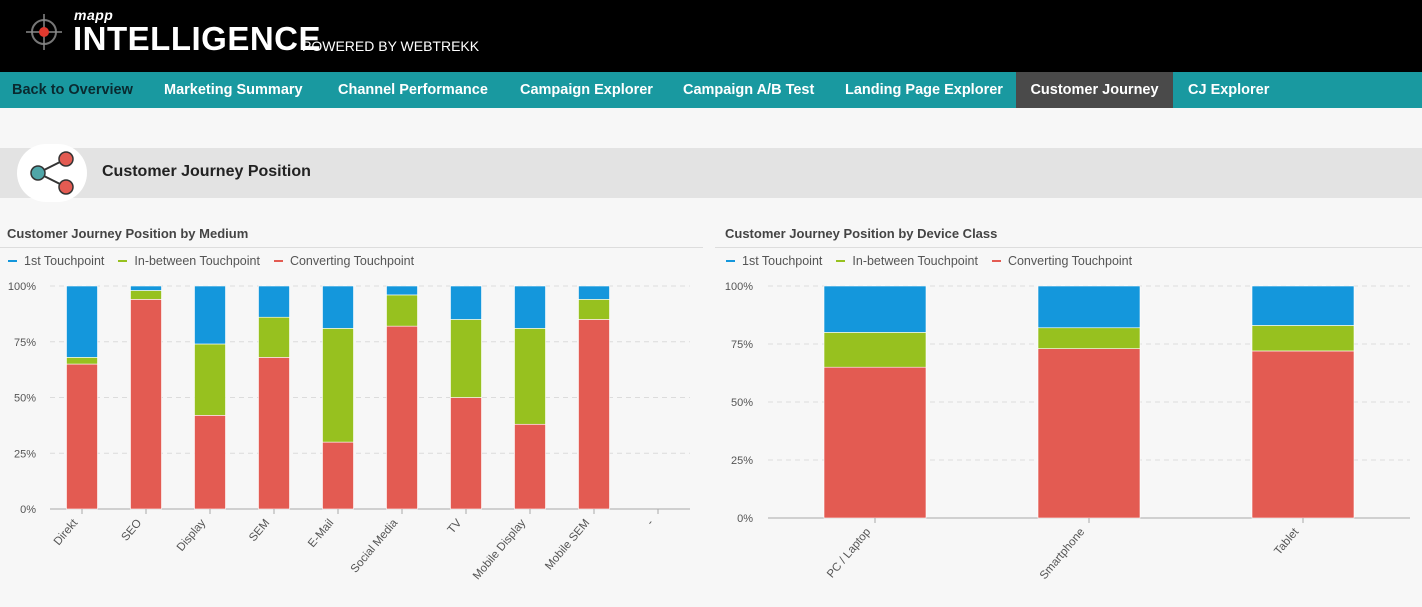 The image size is (1422, 607). Describe the element at coordinates (128, 233) in the screenshot. I see `chart-medium-title: Customer Journey Position by Medium` at that location.